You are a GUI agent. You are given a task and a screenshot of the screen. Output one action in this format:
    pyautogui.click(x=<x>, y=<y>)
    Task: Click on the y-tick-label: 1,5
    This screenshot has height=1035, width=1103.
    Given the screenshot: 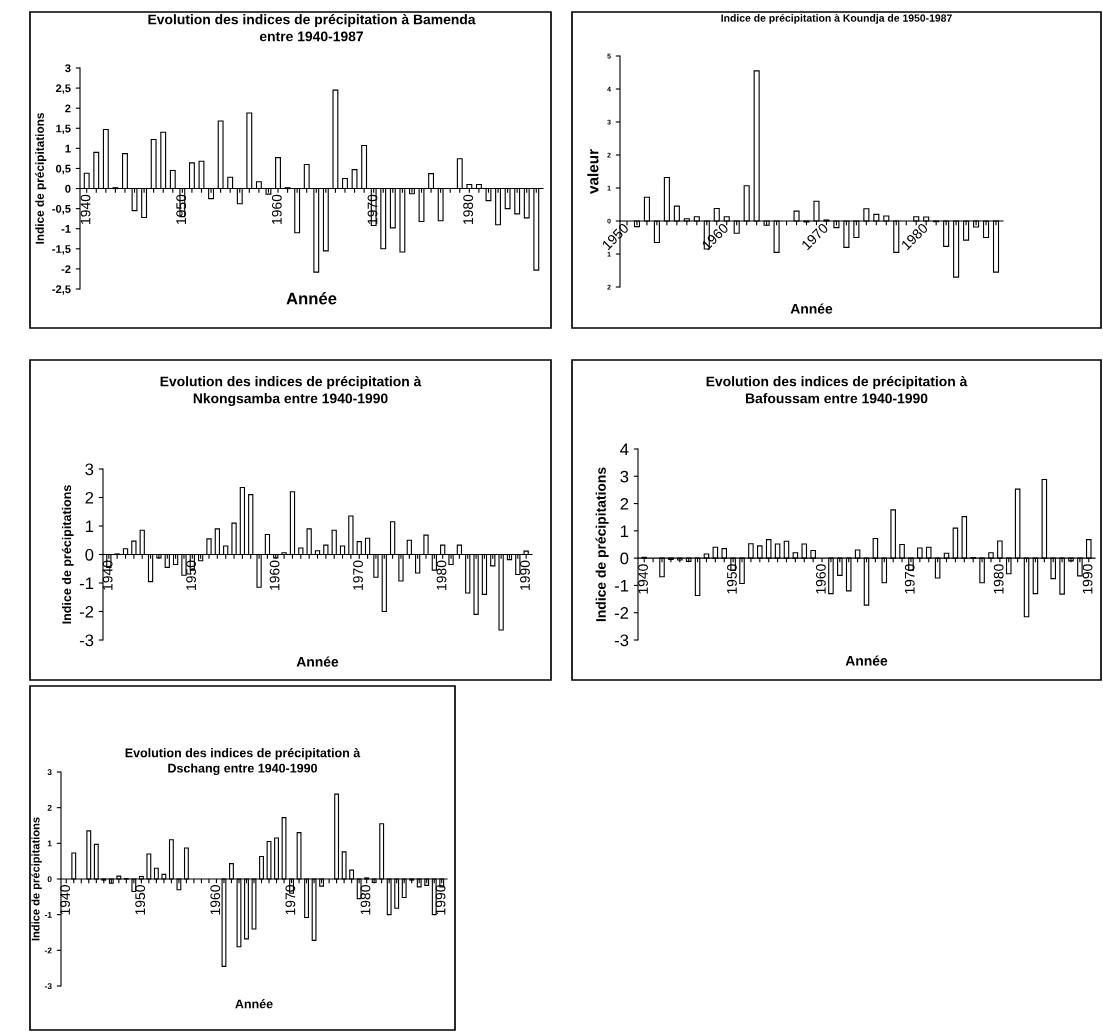 What is the action you would take?
    pyautogui.click(x=63, y=129)
    